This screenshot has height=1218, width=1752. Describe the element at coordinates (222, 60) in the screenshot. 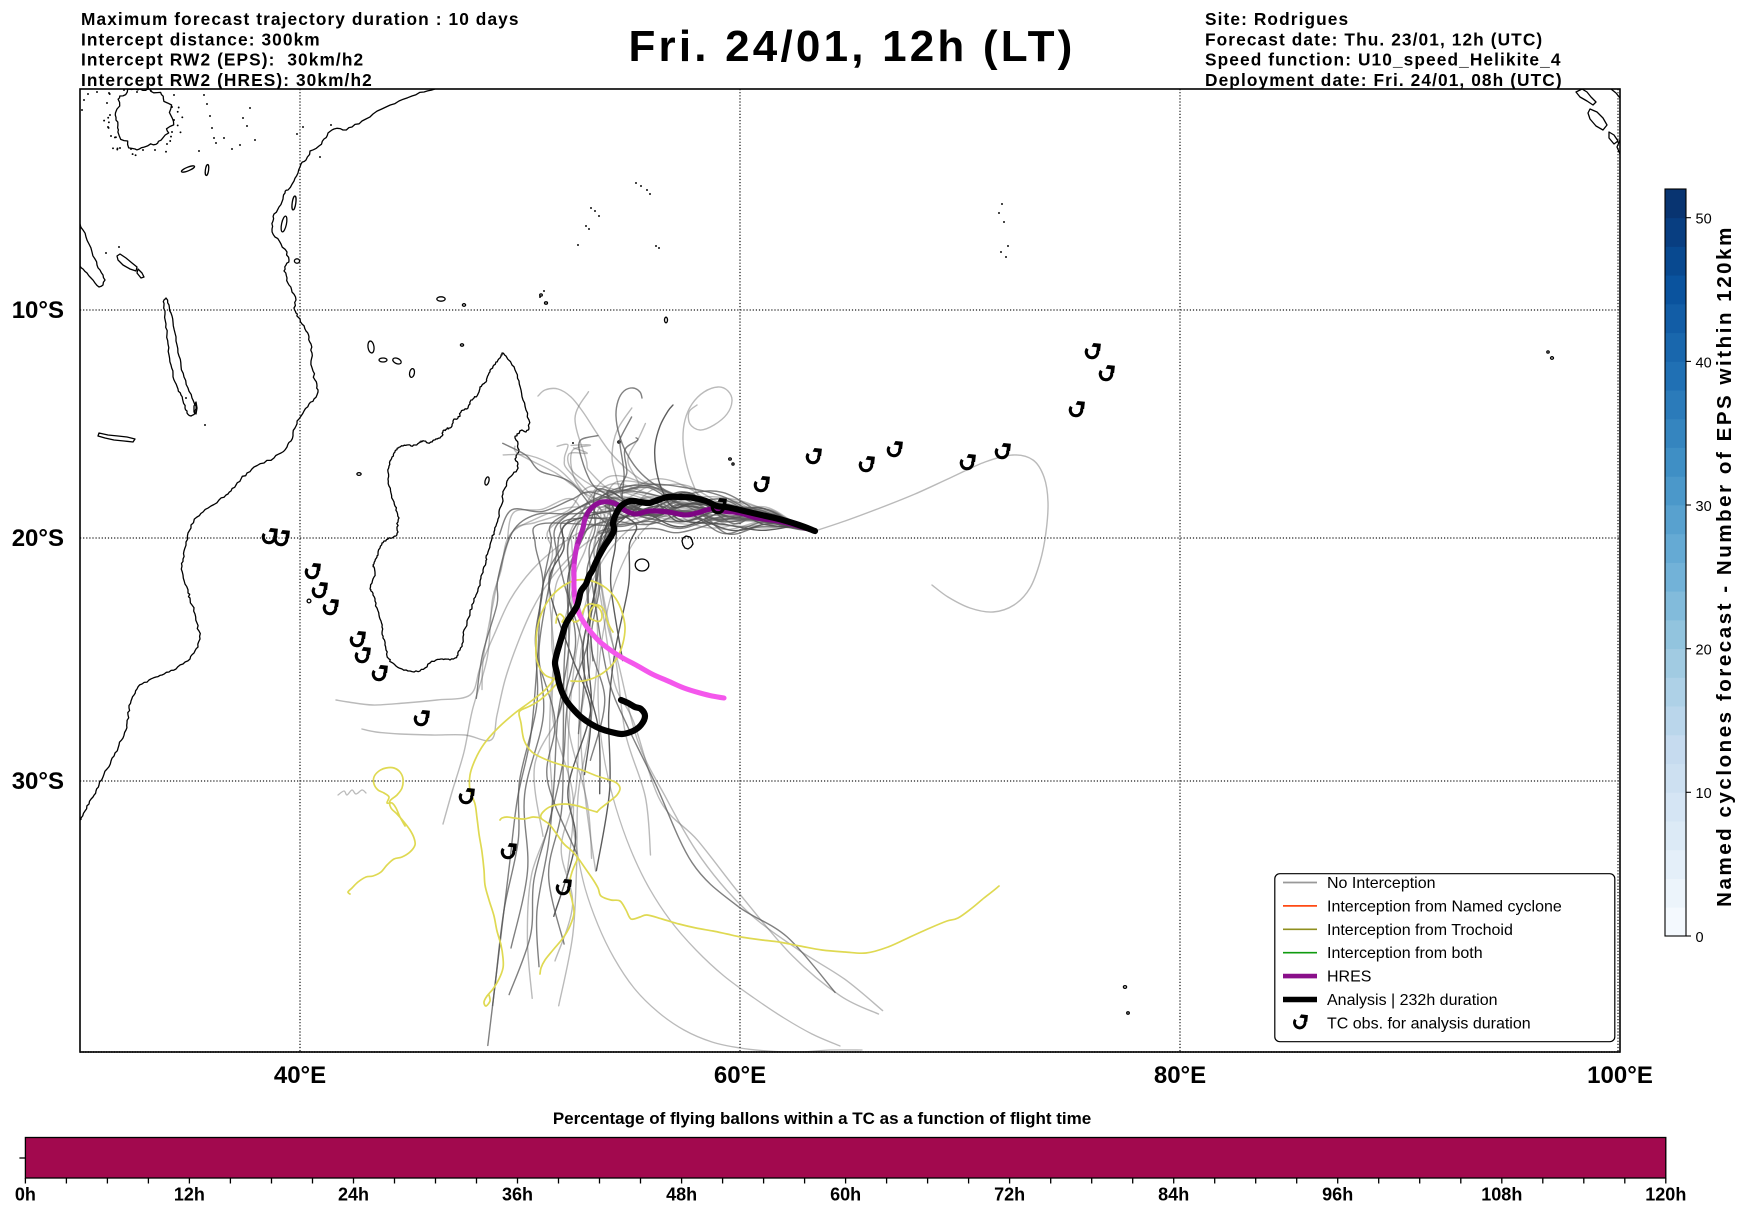

I see `svg-text: Intercept RW2 (EPS): 30km/h2` at that location.